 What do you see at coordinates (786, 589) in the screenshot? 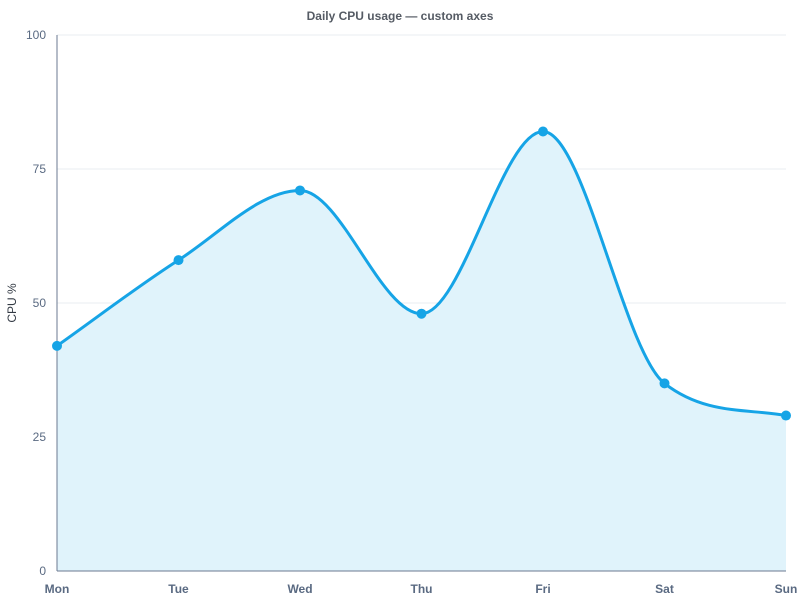
I see `x-tick-label: Sun` at bounding box center [786, 589].